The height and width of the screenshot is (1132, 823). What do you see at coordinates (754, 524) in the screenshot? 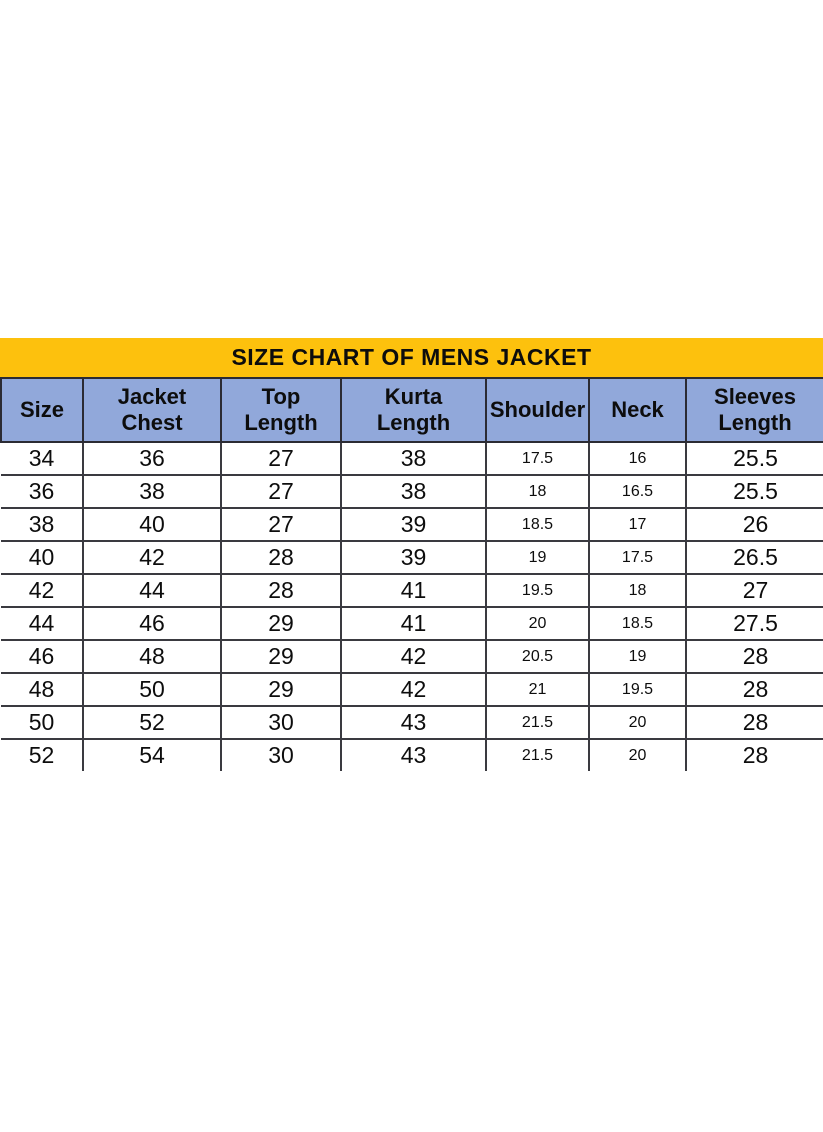
I see `sleeves-length-cell: 26` at bounding box center [754, 524].